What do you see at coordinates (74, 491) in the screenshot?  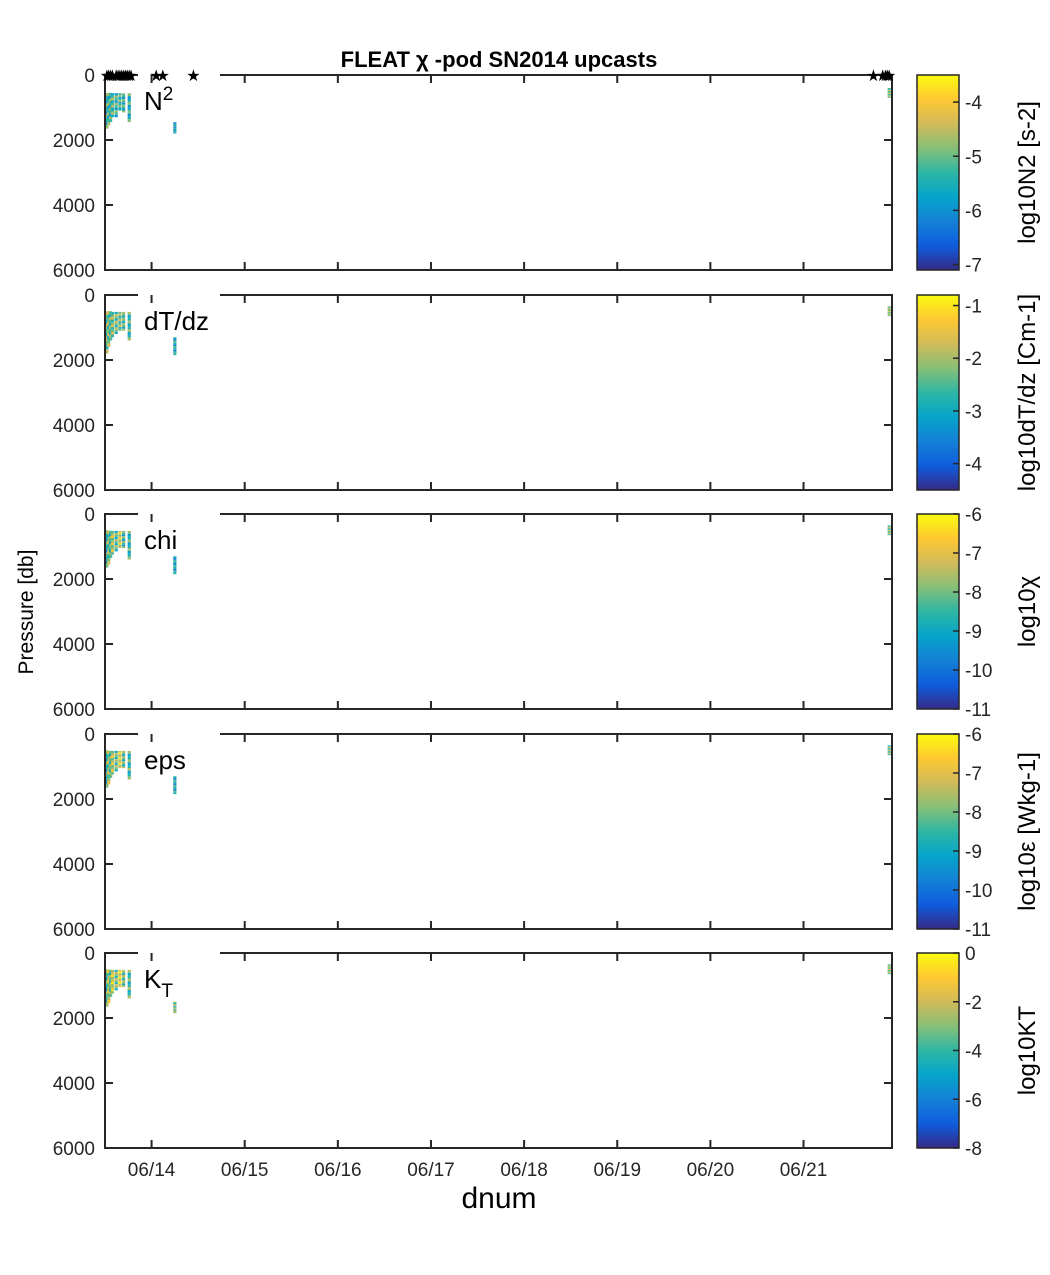 I see `y-tick-label-dTdz-3: 6000` at bounding box center [74, 491].